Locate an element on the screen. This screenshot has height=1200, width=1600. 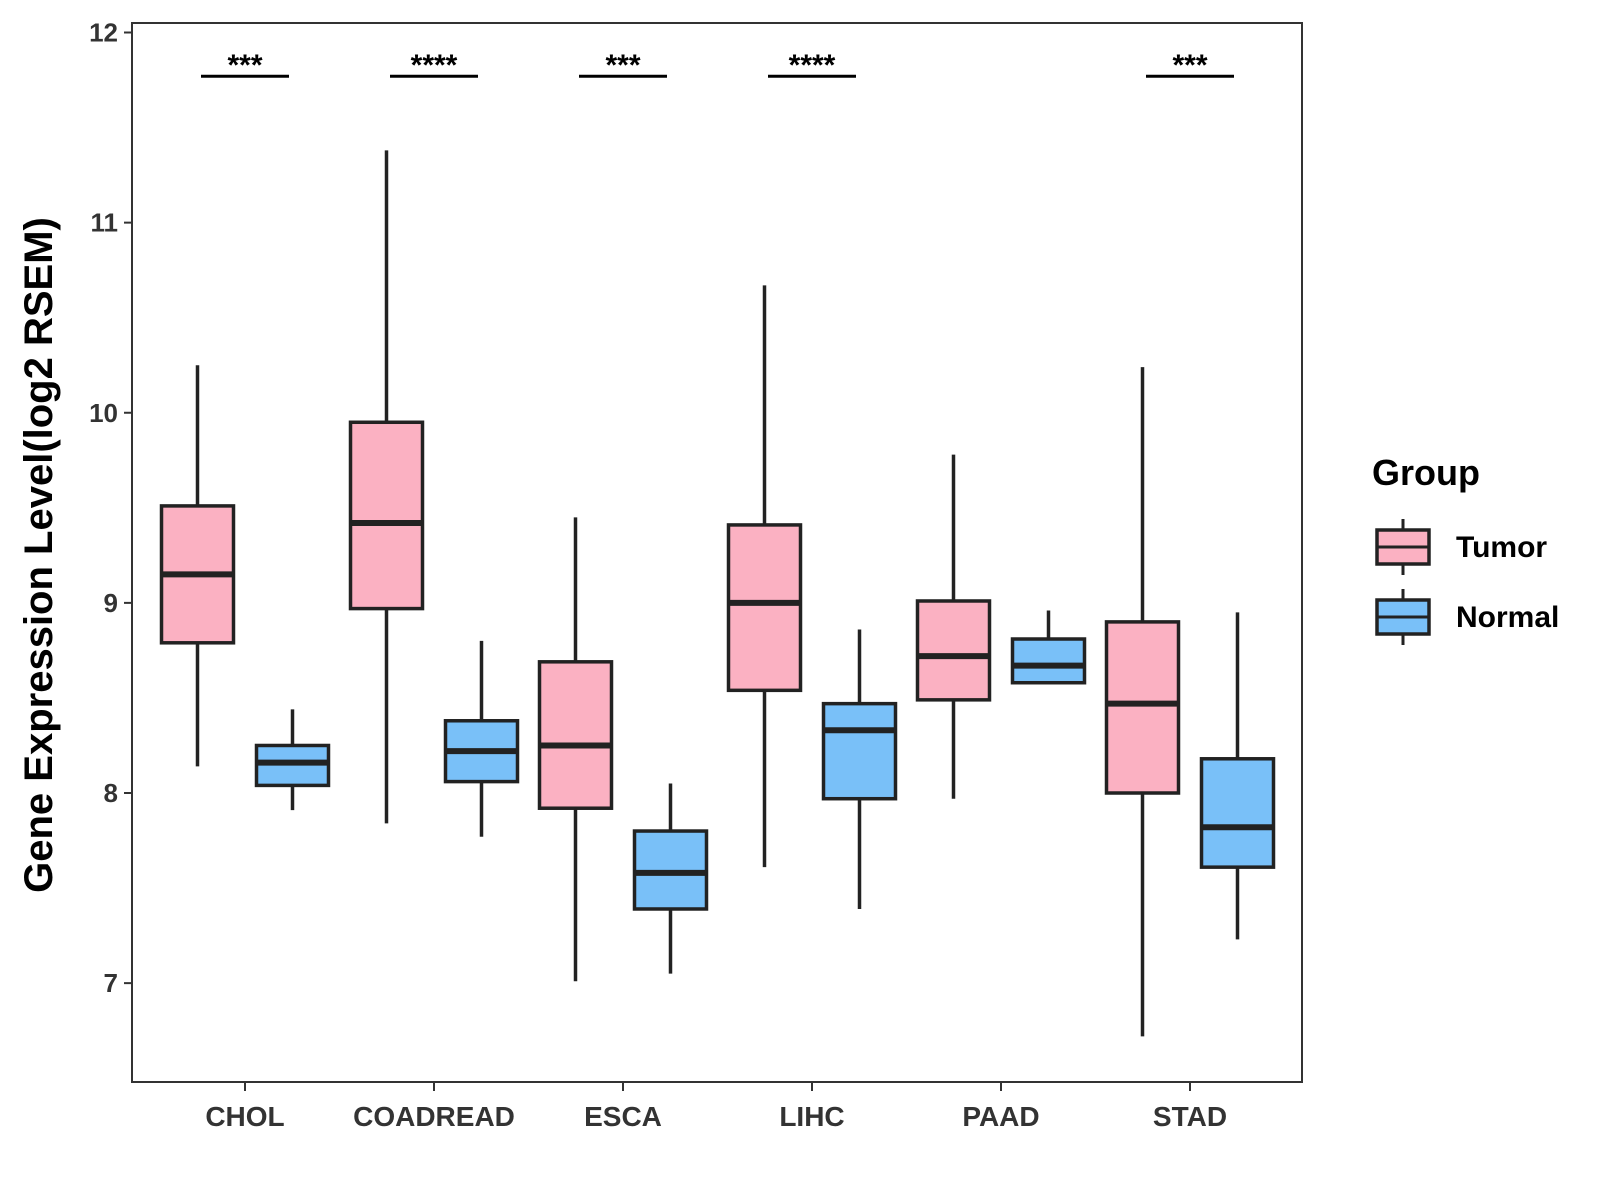
y-tick-label-12: 12 is located at coordinates (103, 33).